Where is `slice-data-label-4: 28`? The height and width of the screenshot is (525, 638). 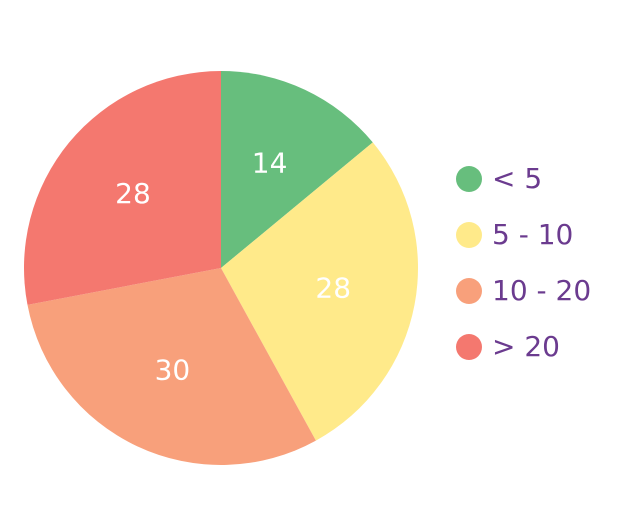 slice-data-label-4: 28 is located at coordinates (133, 193).